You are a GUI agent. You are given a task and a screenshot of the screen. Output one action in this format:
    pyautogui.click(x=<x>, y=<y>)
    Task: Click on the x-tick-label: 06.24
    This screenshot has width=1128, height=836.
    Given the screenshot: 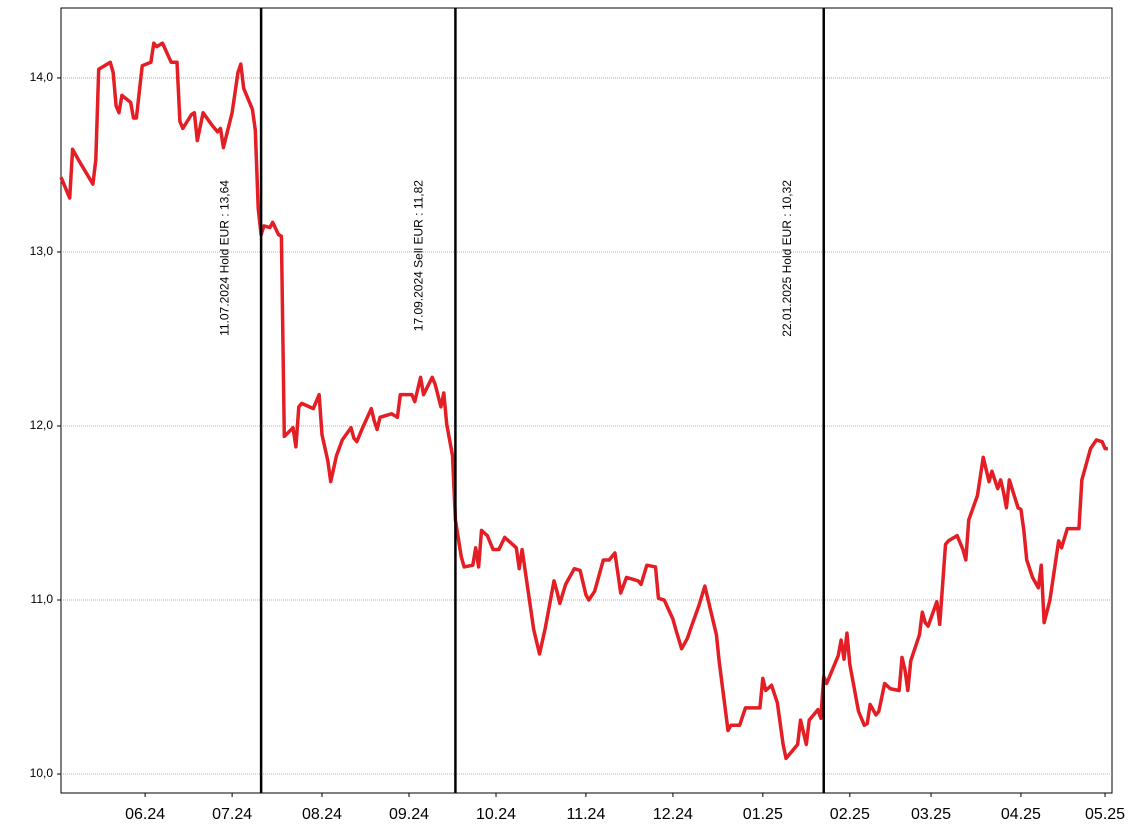 What is the action you would take?
    pyautogui.click(x=145, y=814)
    